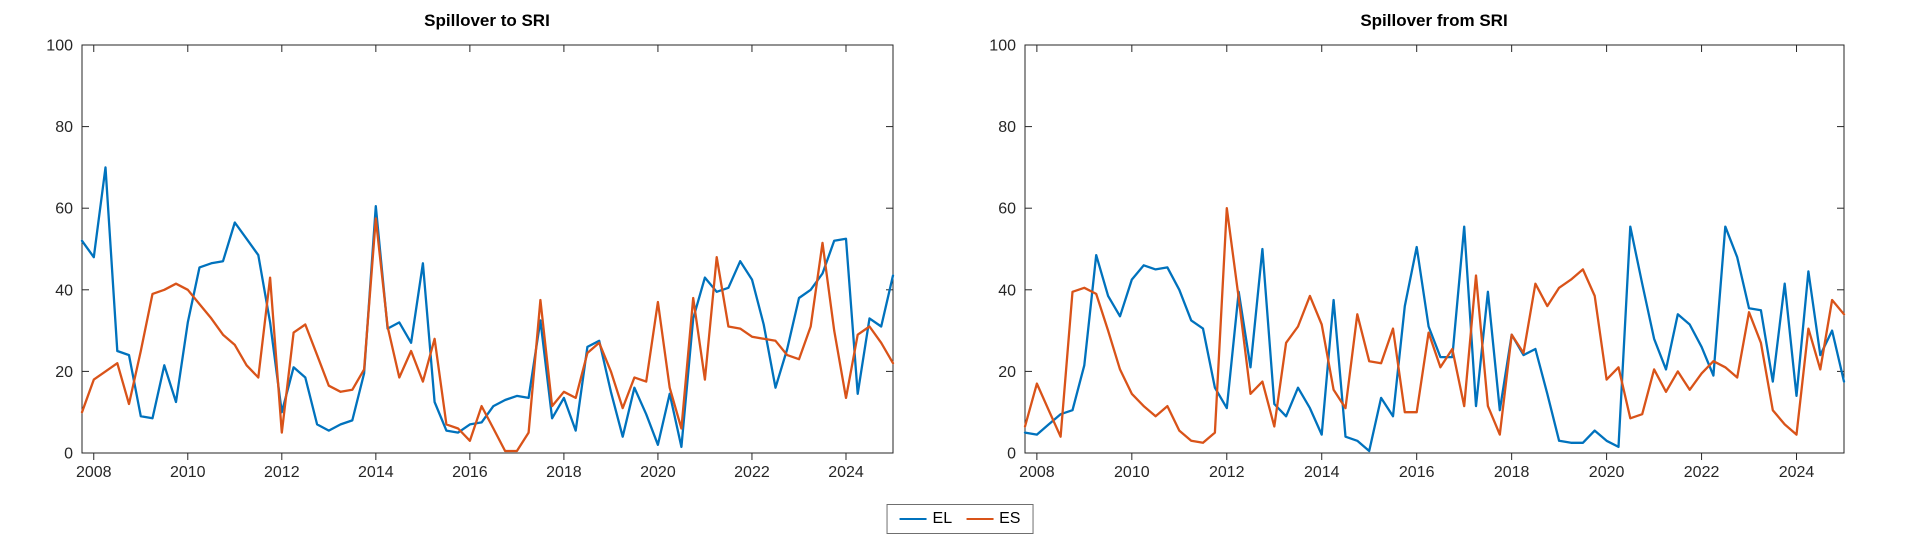 The height and width of the screenshot is (540, 1920). I want to click on legend-item-es: ES, so click(993, 519).